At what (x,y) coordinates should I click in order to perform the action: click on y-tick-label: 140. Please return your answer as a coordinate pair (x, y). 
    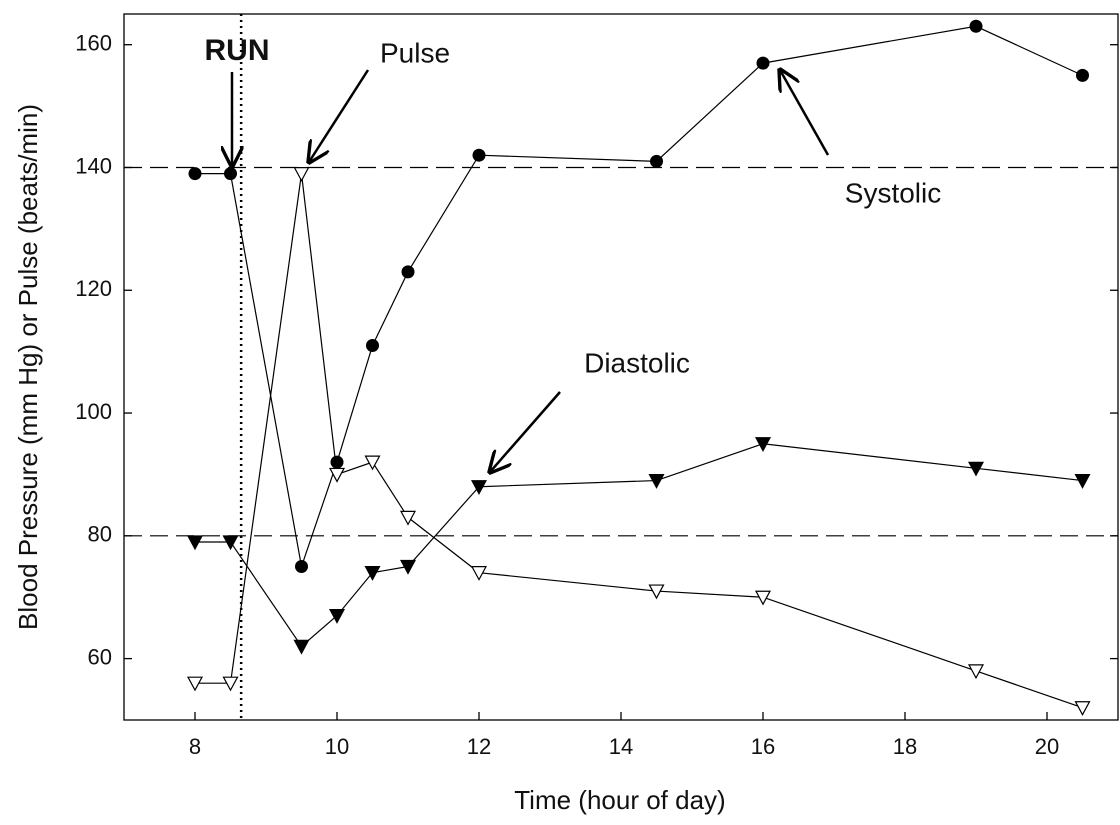
    Looking at the image, I should click on (93, 165).